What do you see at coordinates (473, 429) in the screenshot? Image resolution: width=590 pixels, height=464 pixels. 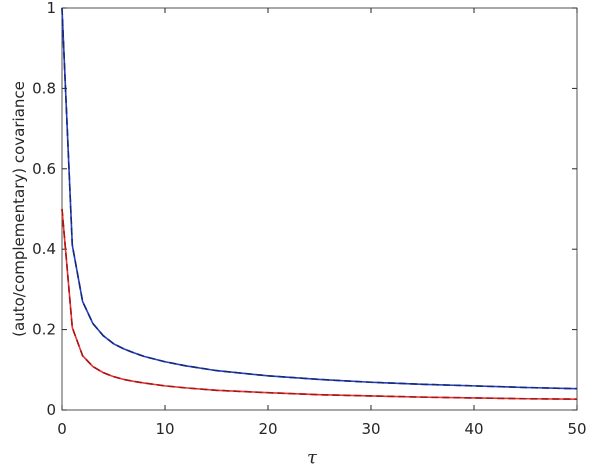 I see `x-tick-label: 40` at bounding box center [473, 429].